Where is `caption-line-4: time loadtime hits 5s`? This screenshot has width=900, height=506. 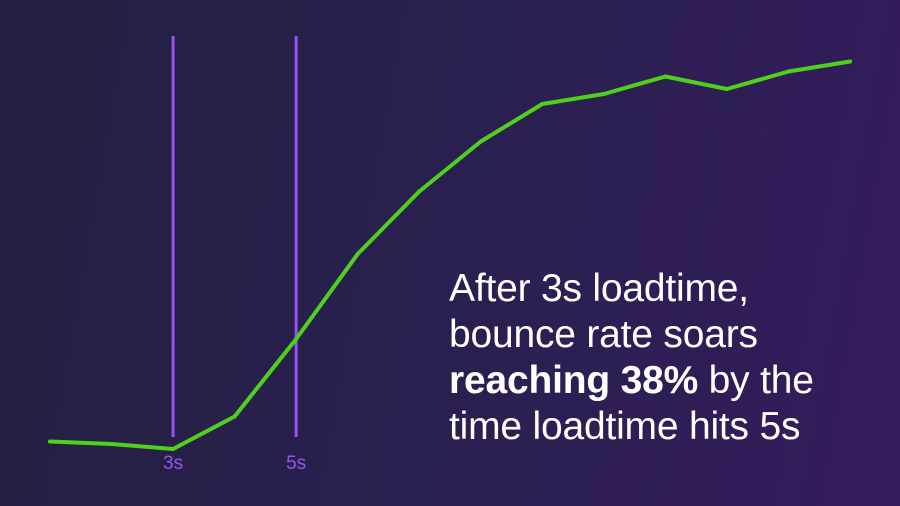
caption-line-4: time loadtime hits 5s is located at coordinates (625, 426).